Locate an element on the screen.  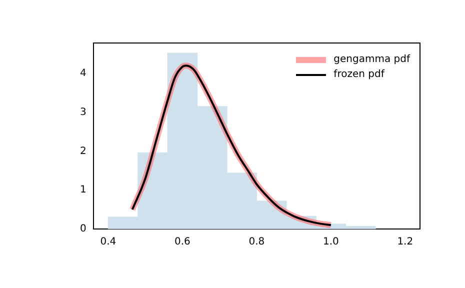
legend-label: frozen pdf is located at coordinates (359, 75).